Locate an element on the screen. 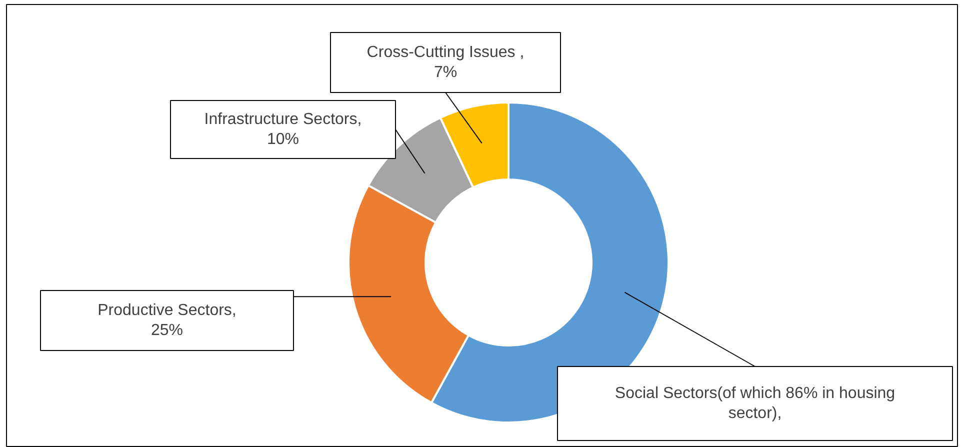 This screenshot has width=963, height=447. slice-label: Productive Sectors, 25% is located at coordinates (167, 320).